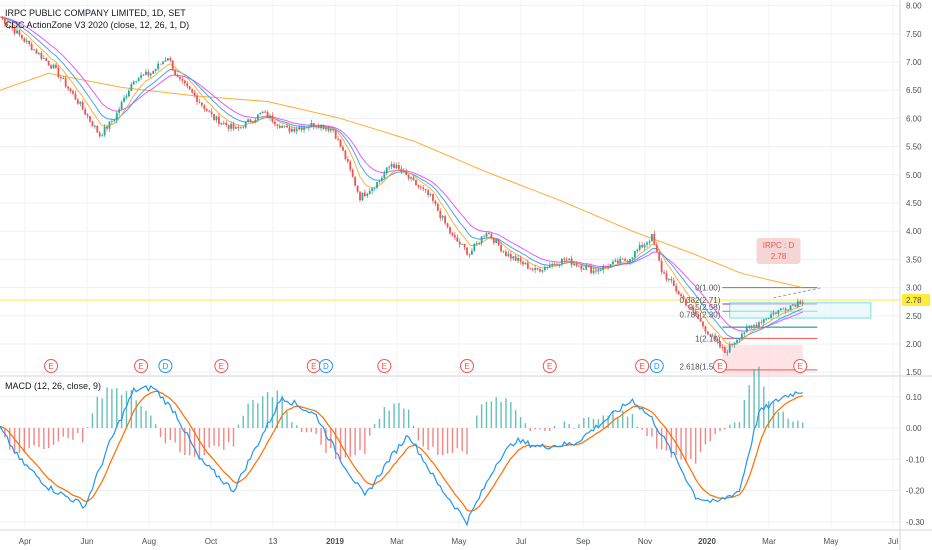  What do you see at coordinates (914, 62) in the screenshot?
I see `price-tick: 7.00` at bounding box center [914, 62].